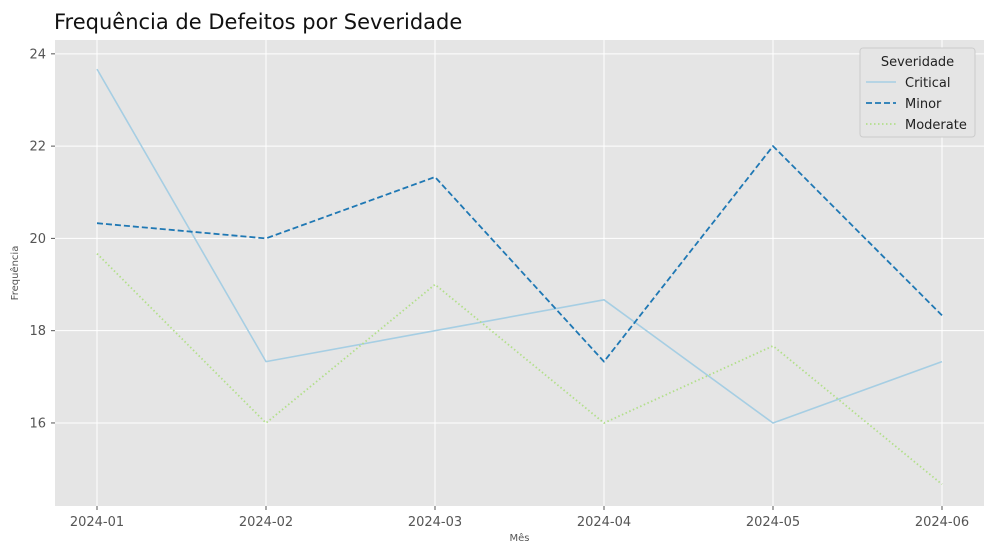  Describe the element at coordinates (37, 147) in the screenshot. I see `y-tick-label: 22` at that location.